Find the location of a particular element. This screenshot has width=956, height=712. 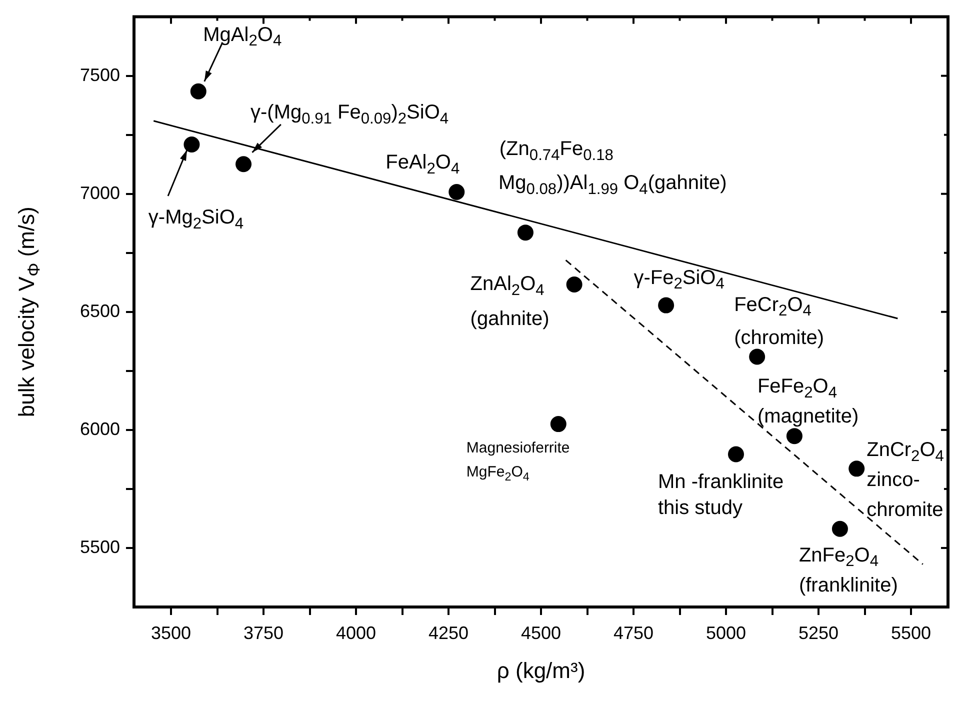

x-tick-label: 4000 is located at coordinates (356, 632).